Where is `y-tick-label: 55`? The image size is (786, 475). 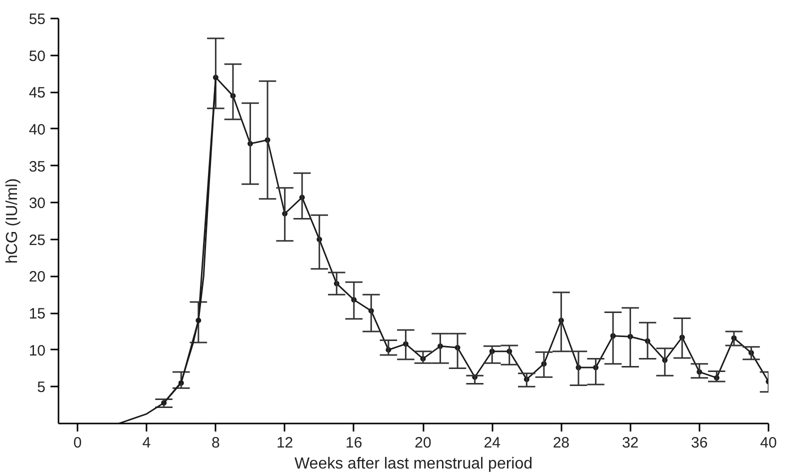 y-tick-label: 55 is located at coordinates (37, 19).